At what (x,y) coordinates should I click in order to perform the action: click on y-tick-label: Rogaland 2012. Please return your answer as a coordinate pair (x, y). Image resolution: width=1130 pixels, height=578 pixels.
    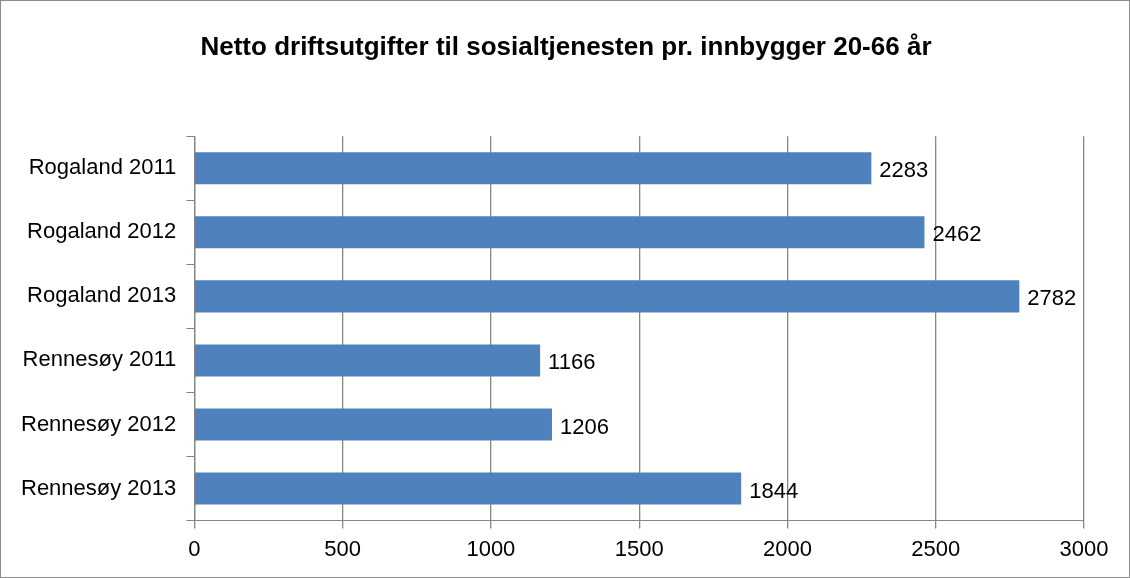
    Looking at the image, I should click on (102, 231).